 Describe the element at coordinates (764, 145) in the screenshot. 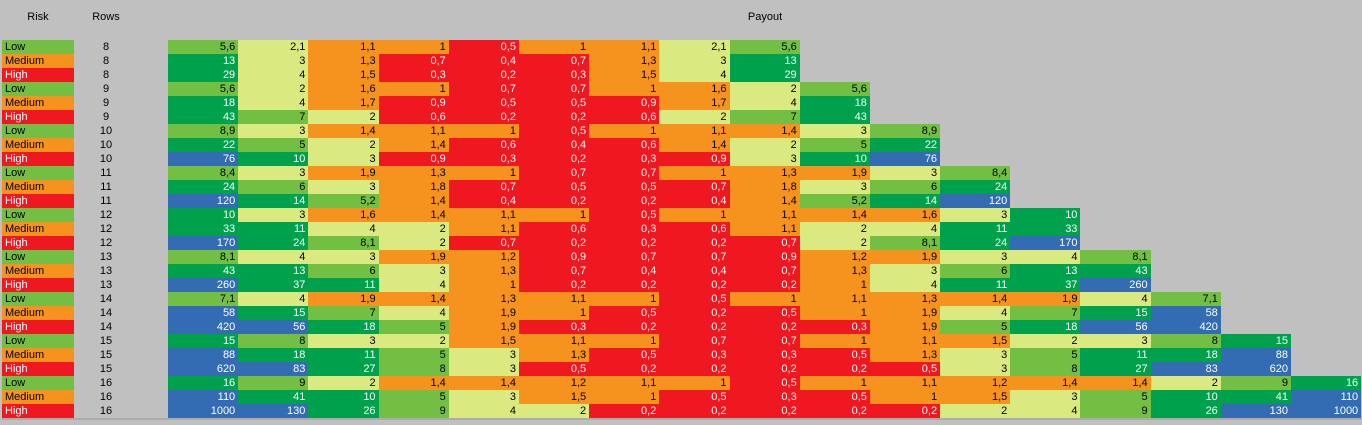

I see `payout-cell: 2` at that location.